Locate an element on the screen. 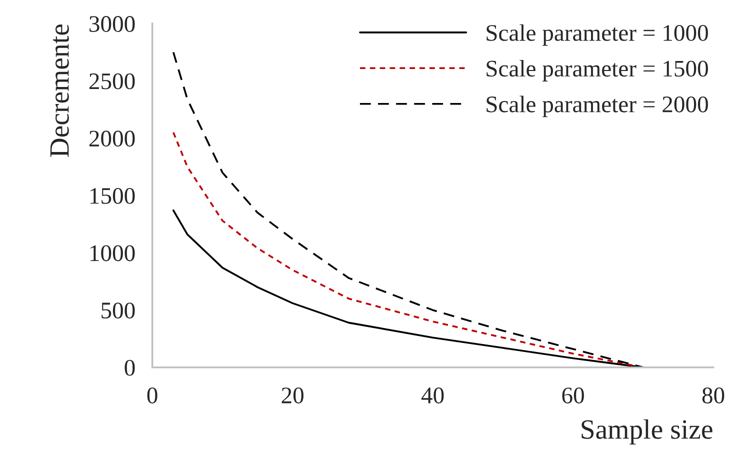 This screenshot has height=471, width=743. y-tick-label: 3000 is located at coordinates (112, 24).